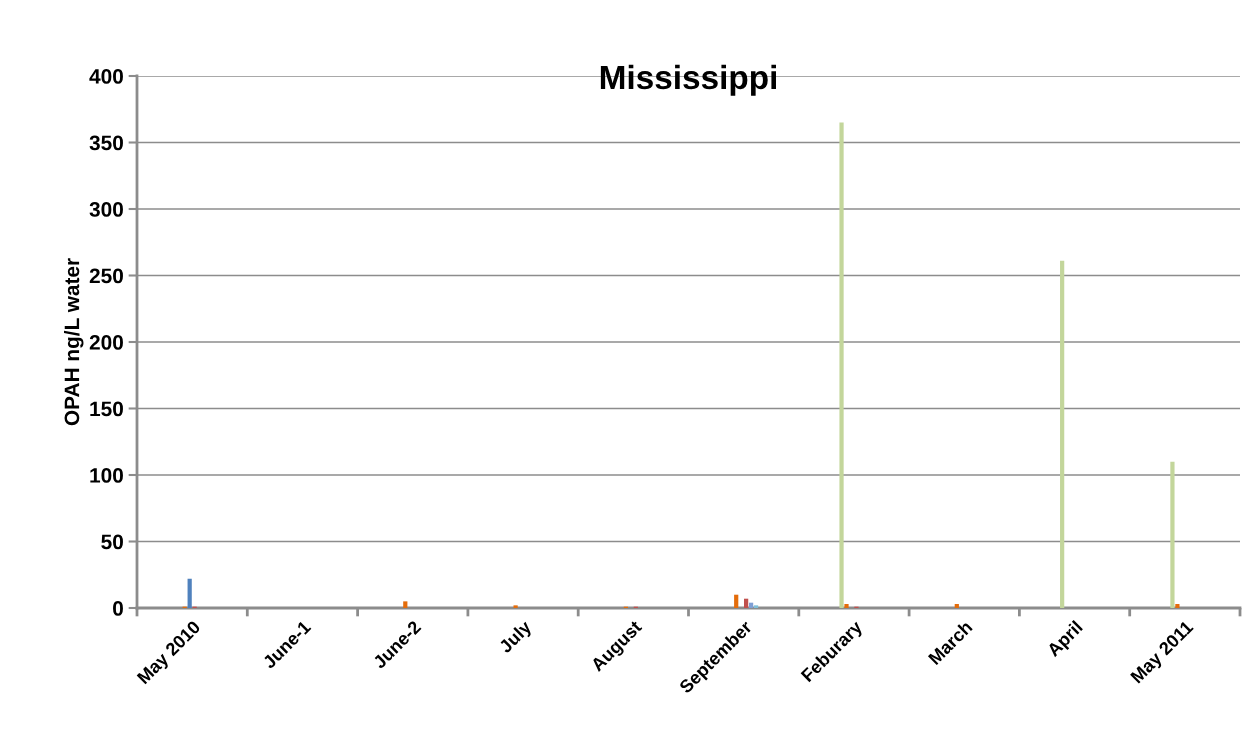 This screenshot has width=1253, height=750. What do you see at coordinates (112, 542) in the screenshot?
I see `y-tick-label: 50` at bounding box center [112, 542].